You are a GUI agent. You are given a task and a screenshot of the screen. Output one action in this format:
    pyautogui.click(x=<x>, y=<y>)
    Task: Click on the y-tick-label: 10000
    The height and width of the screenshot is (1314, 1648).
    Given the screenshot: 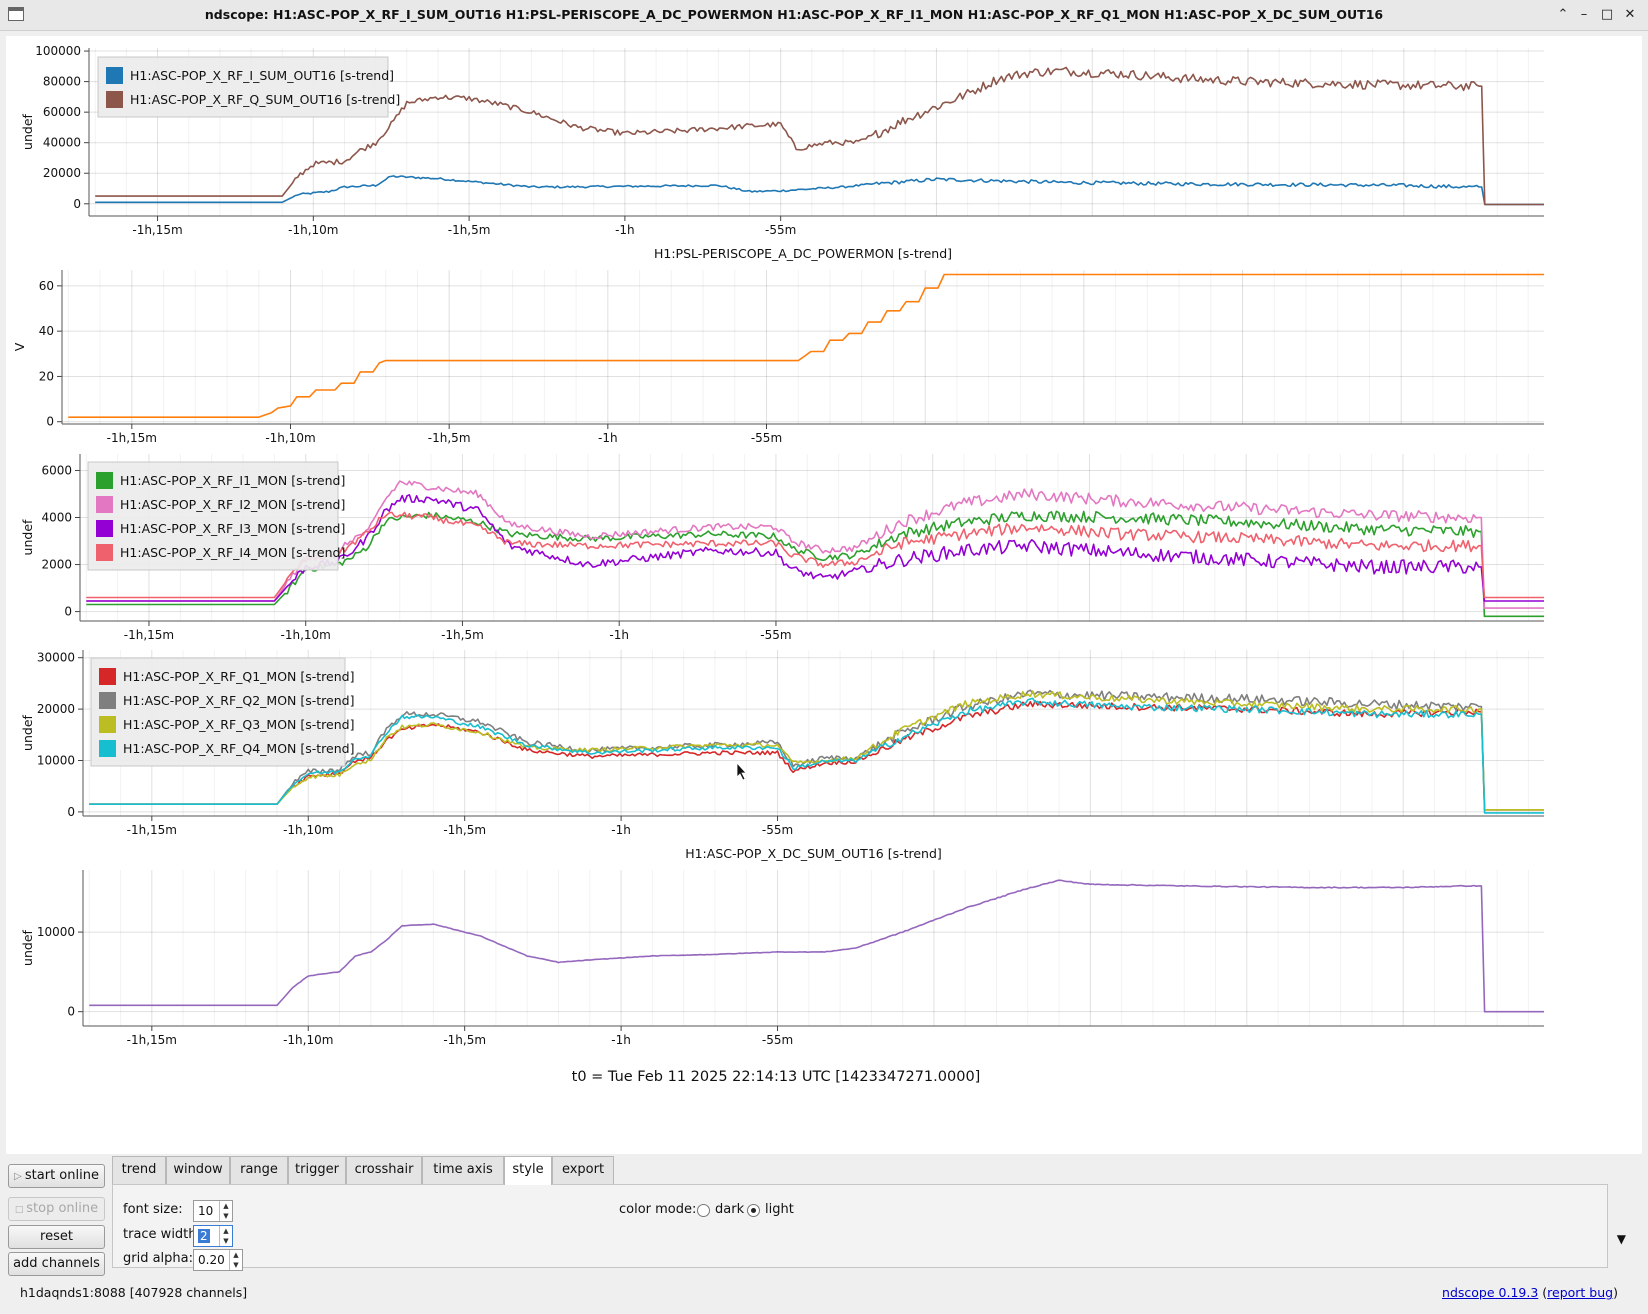 What is the action you would take?
    pyautogui.click(x=56, y=932)
    